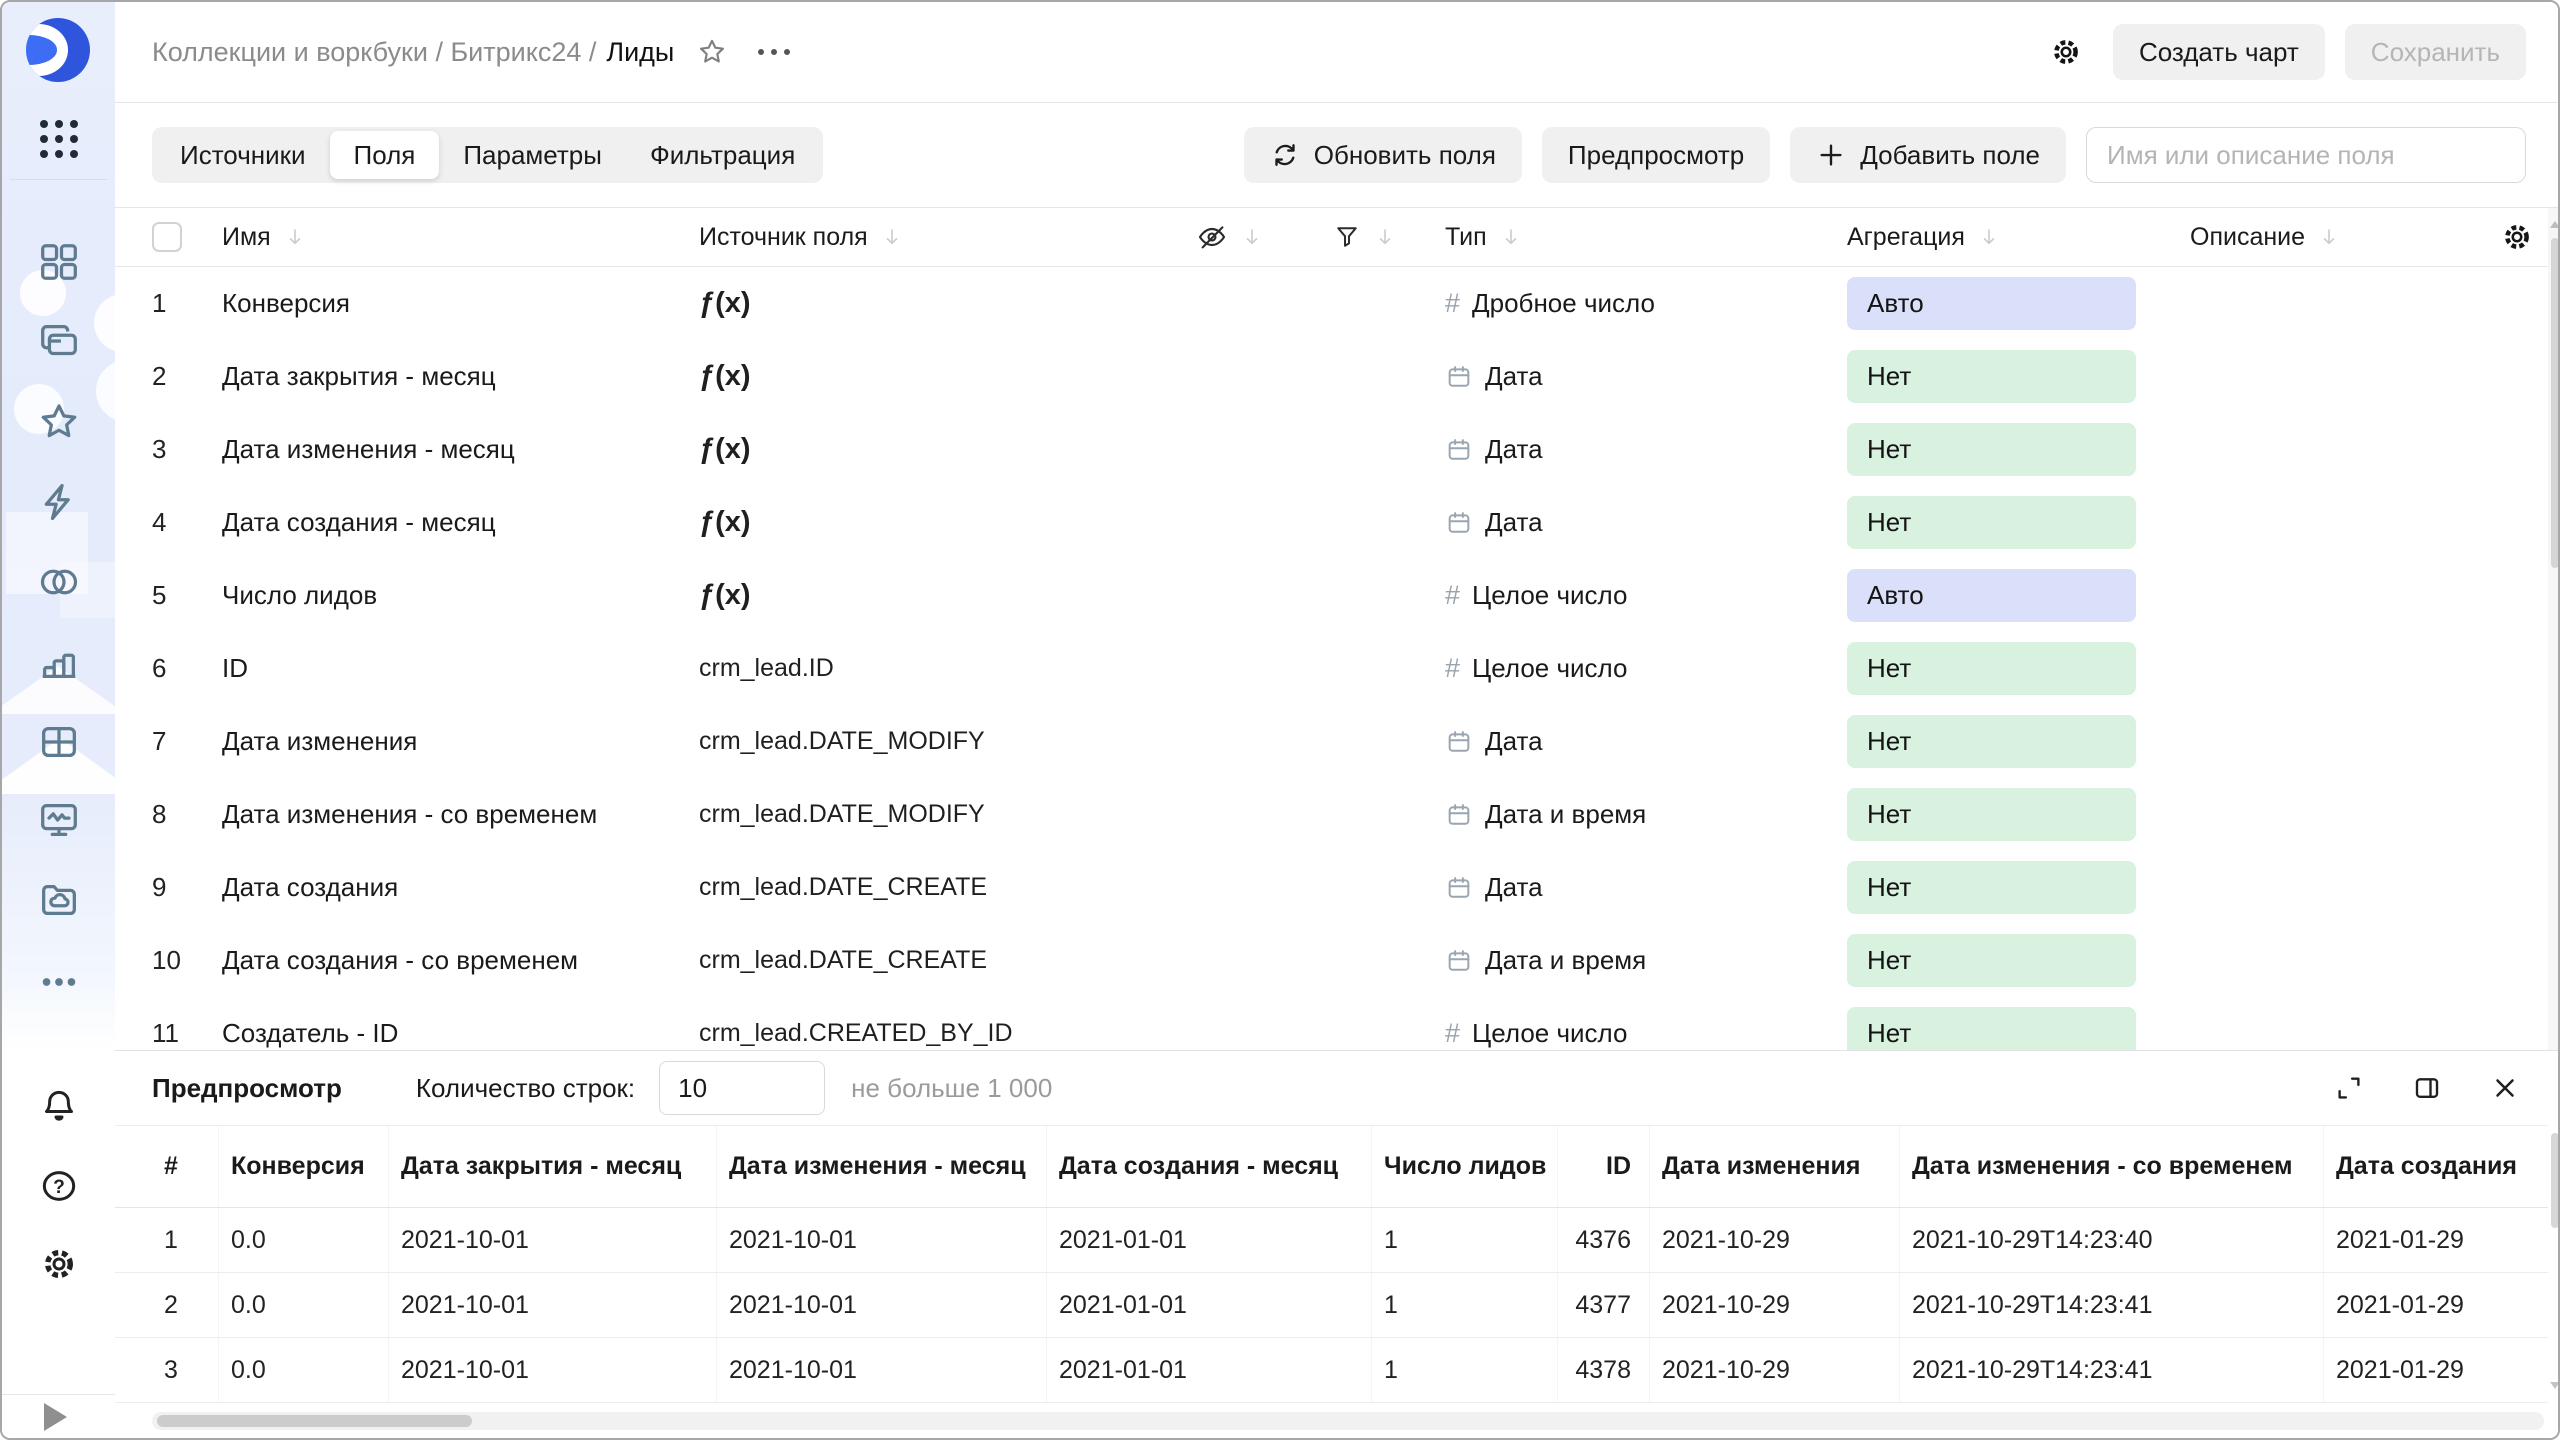 Image resolution: width=2560 pixels, height=1440 pixels. Describe the element at coordinates (712, 52) in the screenshot. I see `favorite-star-icon` at that location.